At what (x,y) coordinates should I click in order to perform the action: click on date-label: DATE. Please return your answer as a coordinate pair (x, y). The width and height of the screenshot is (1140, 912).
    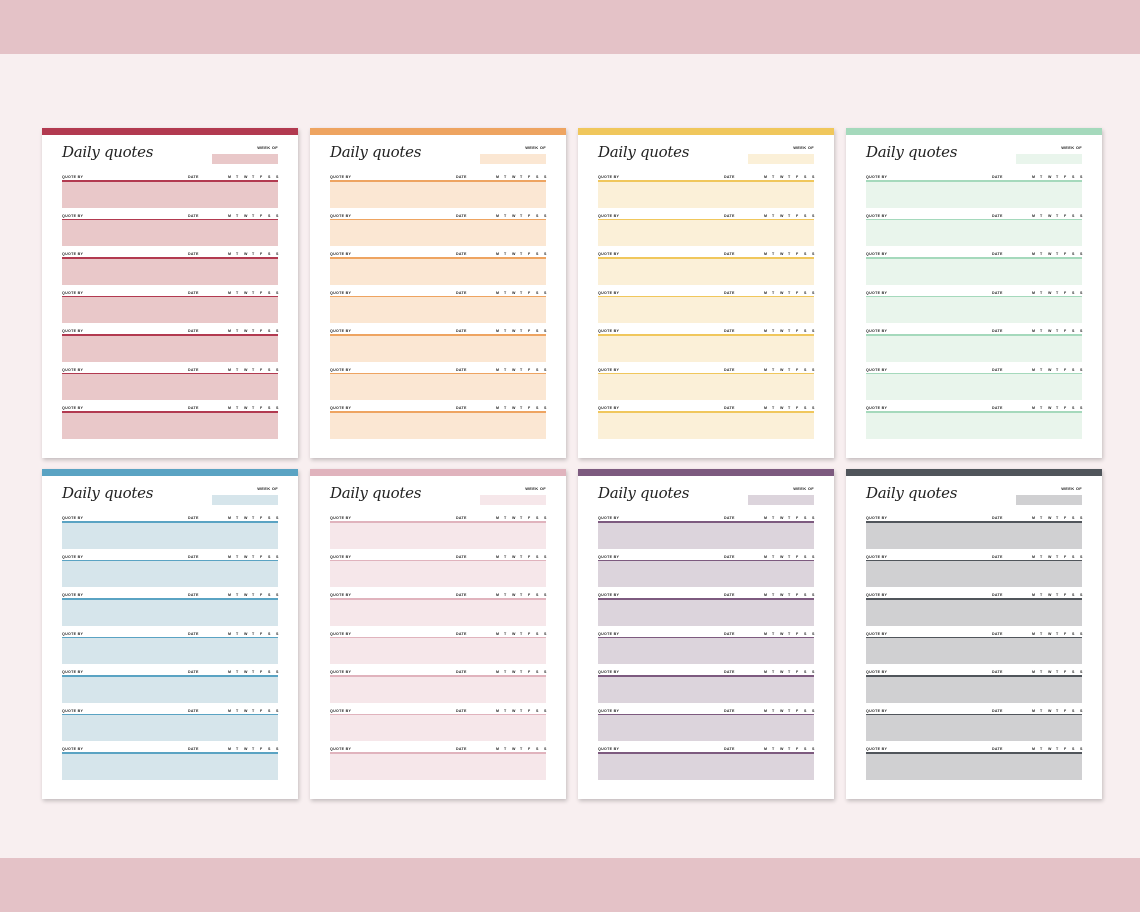
    Looking at the image, I should click on (193, 215).